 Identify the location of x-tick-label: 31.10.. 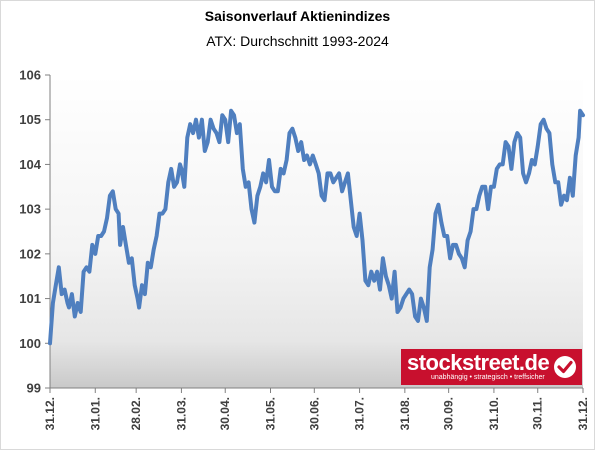
(494, 413).